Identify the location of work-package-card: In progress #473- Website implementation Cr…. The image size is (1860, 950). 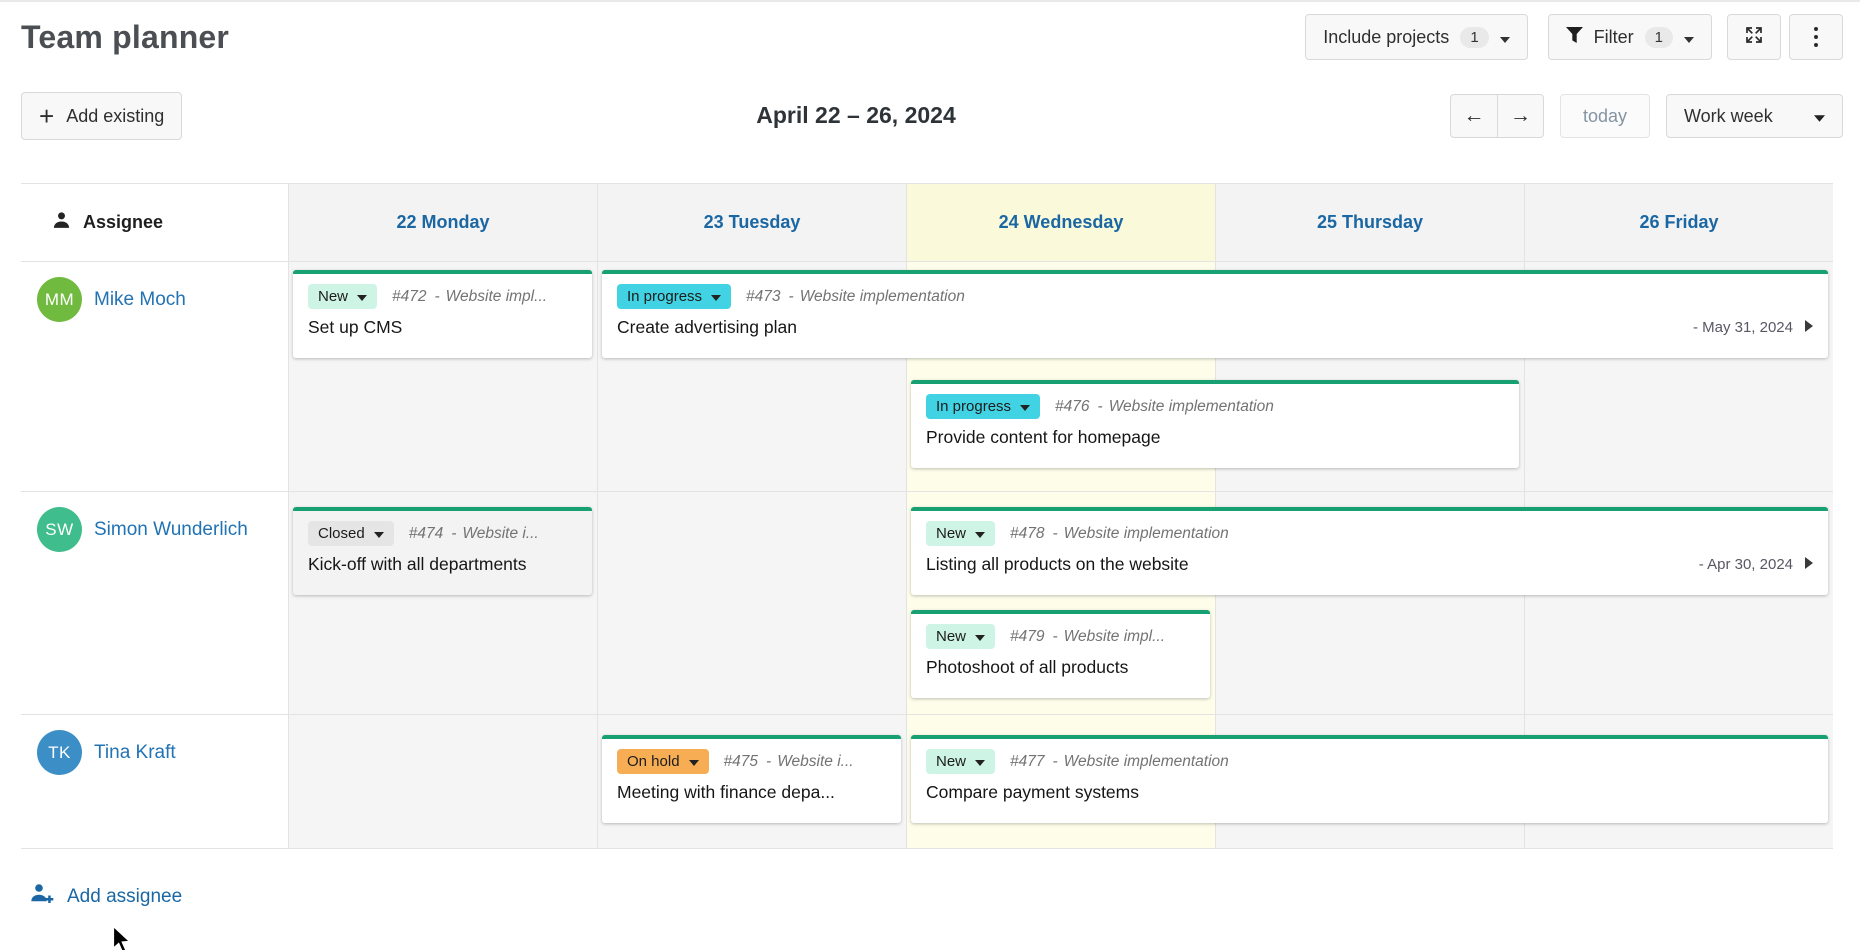
(1215, 314).